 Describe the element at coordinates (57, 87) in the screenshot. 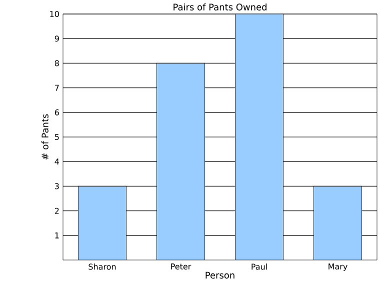

I see `y-tick-label: 7` at that location.